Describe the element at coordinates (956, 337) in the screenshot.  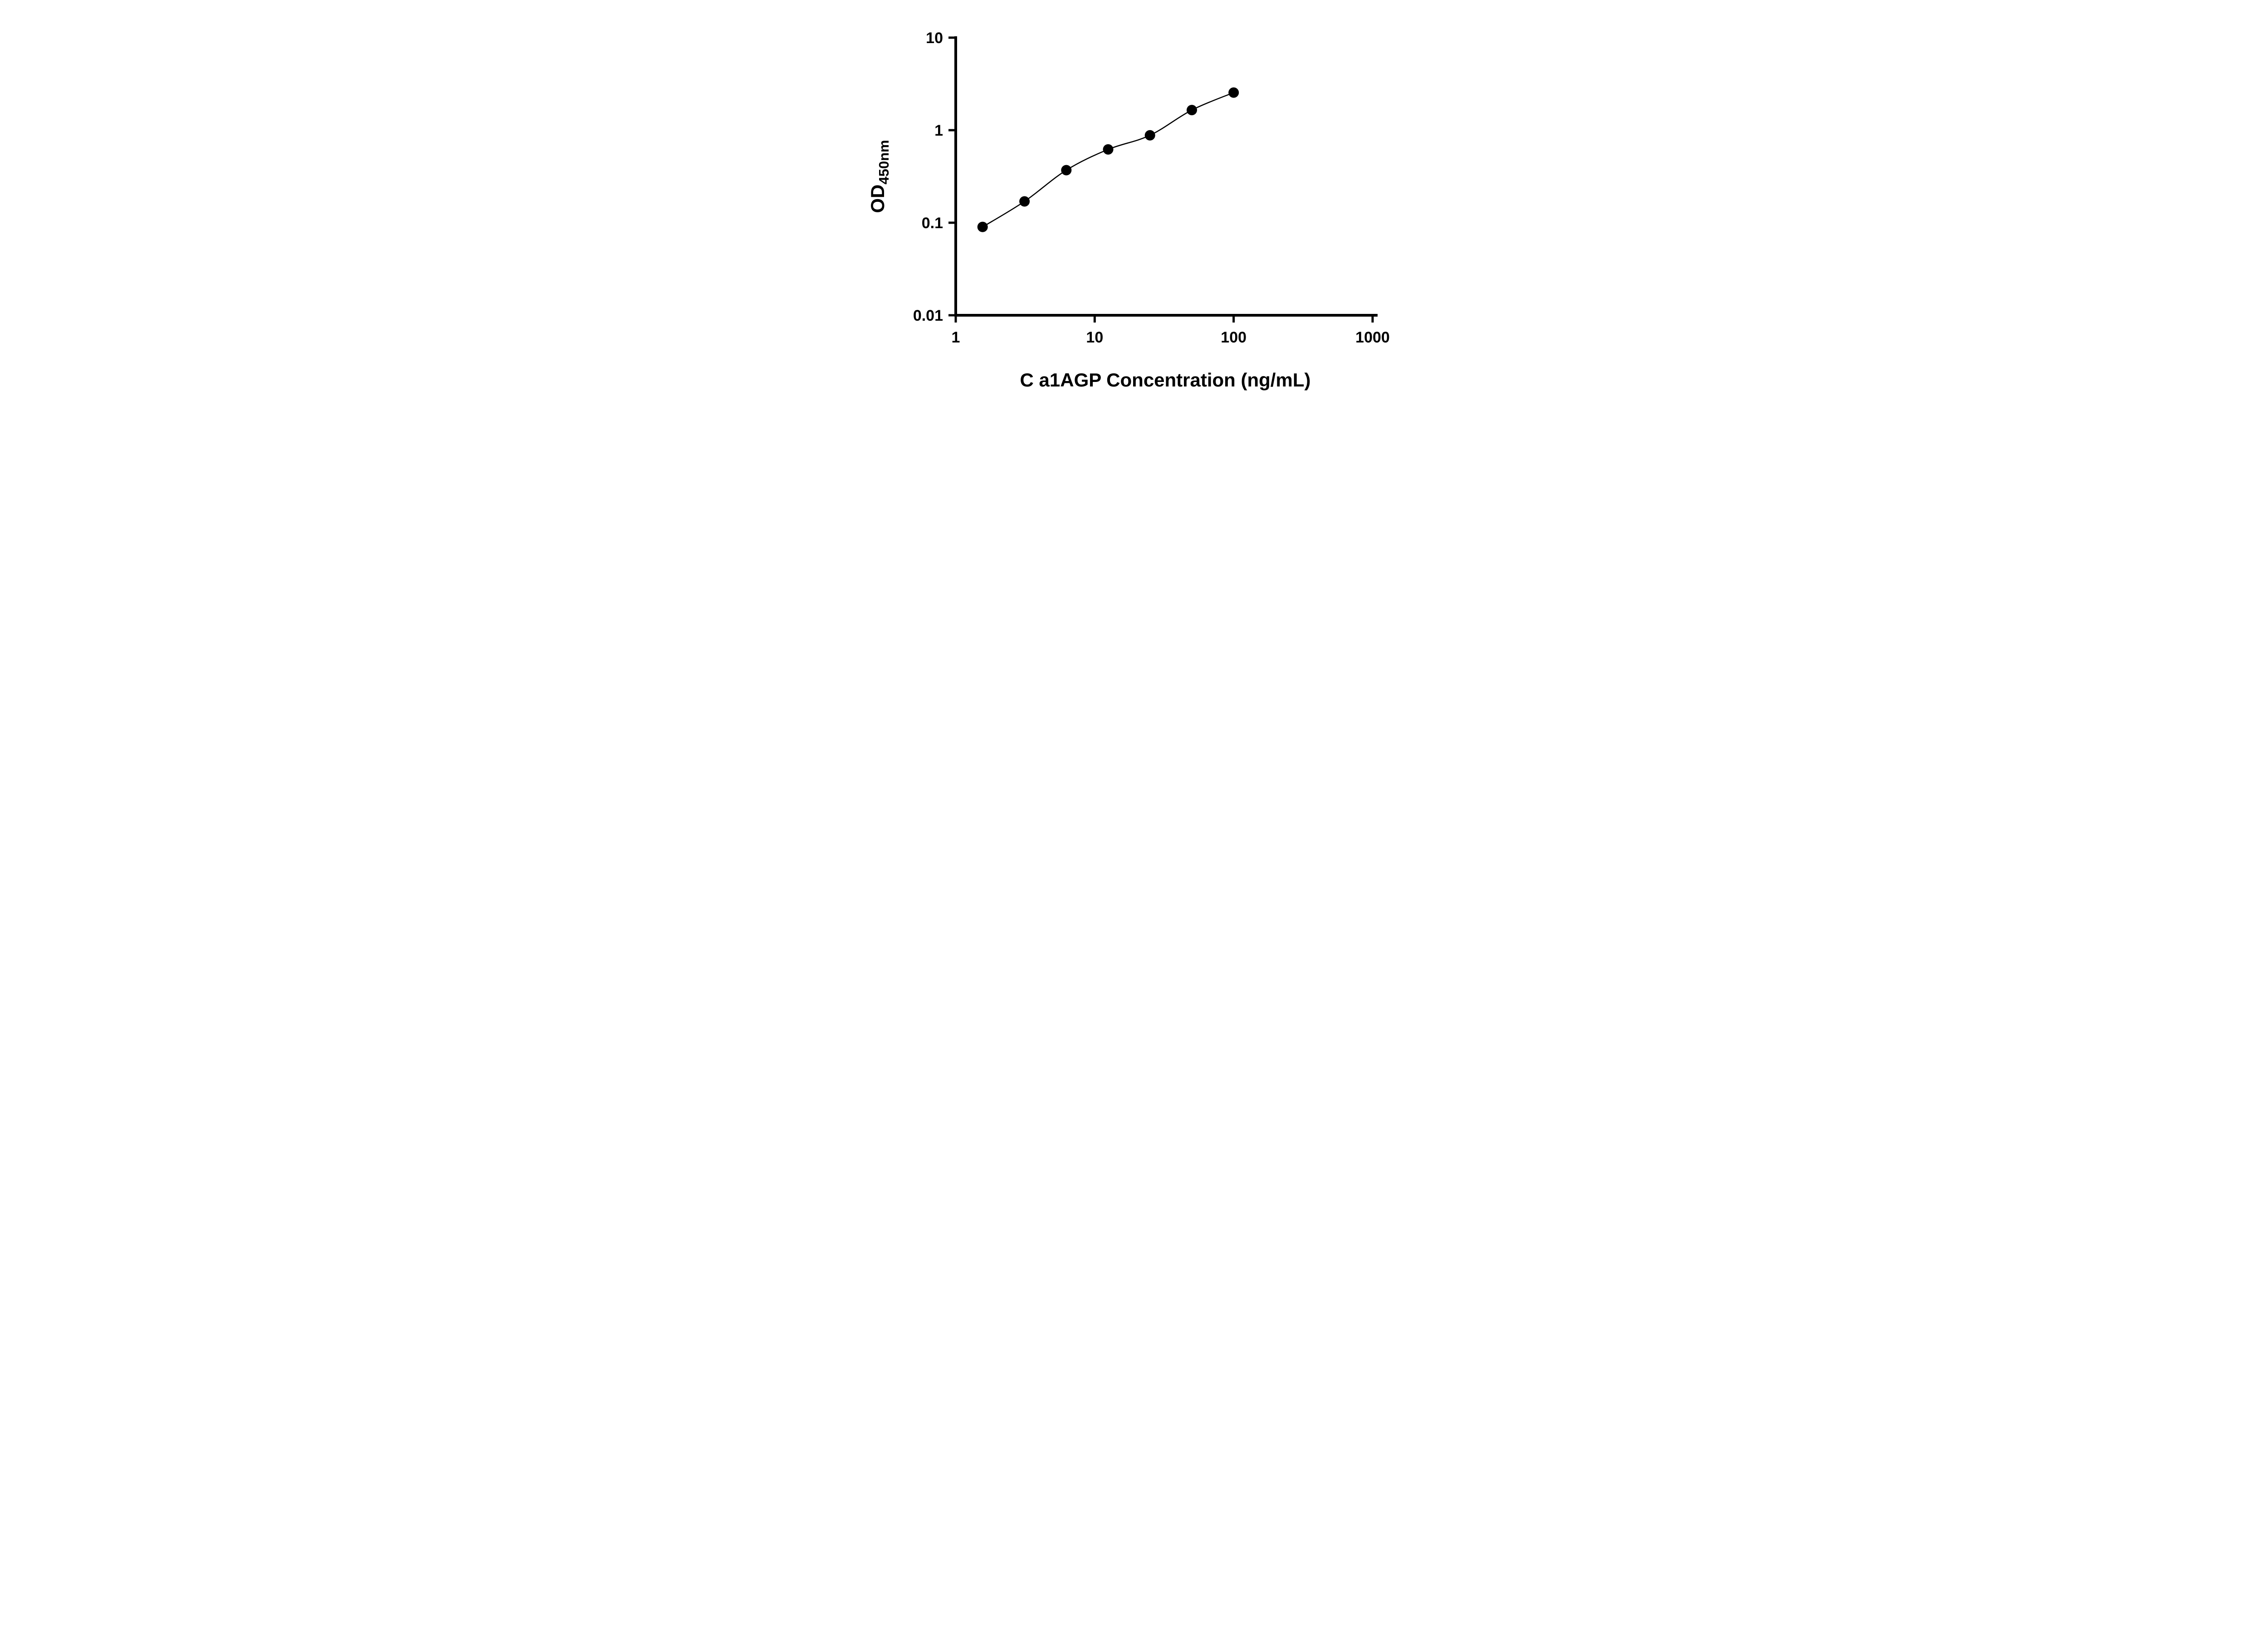
I see `x-tick-label: 1` at that location.